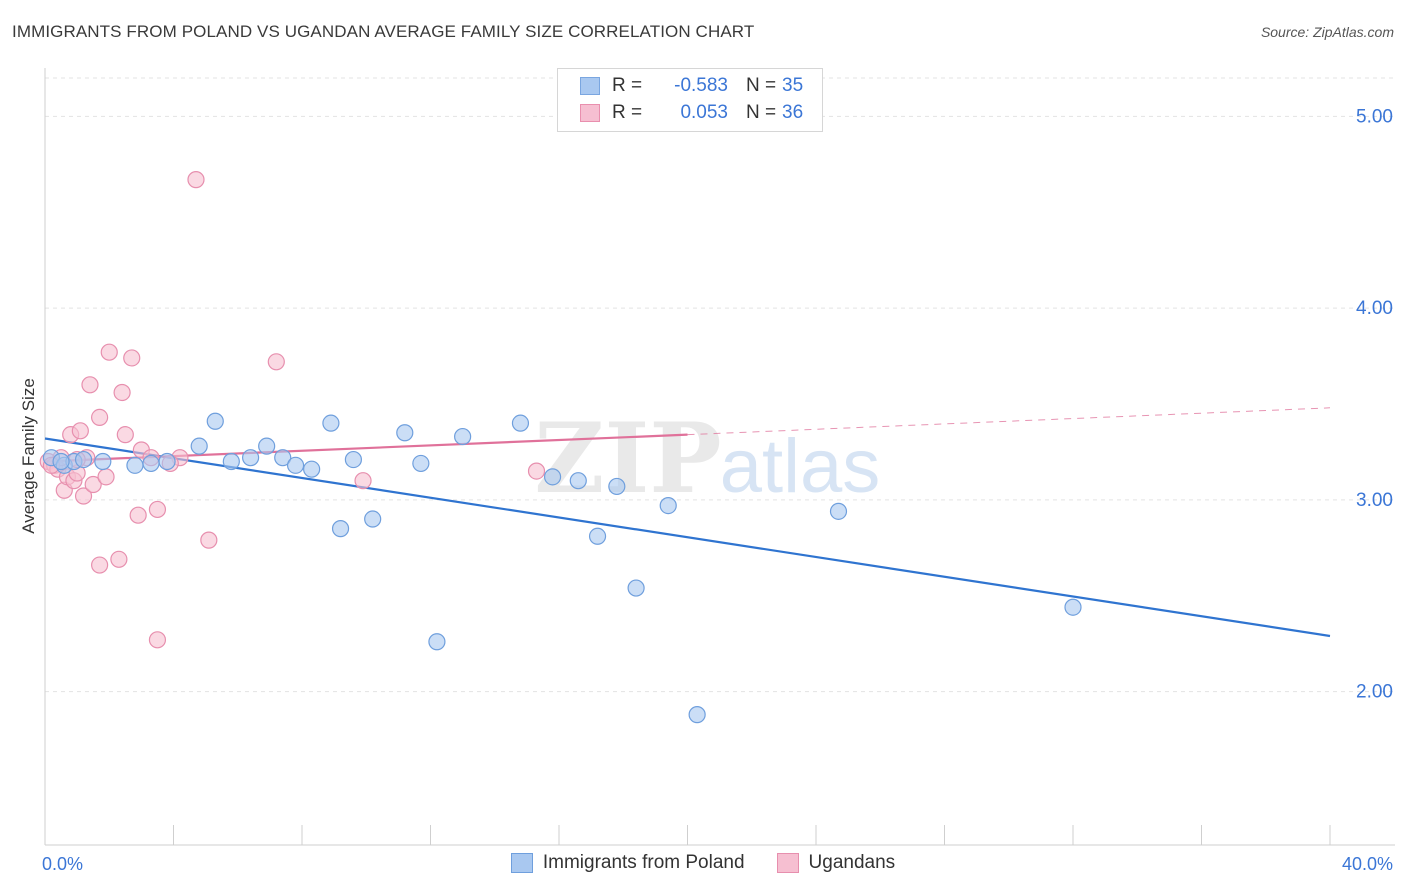 This screenshot has width=1406, height=892. What do you see at coordinates (590, 113) in the screenshot?
I see `legend-swatch-ugandans` at bounding box center [590, 113].